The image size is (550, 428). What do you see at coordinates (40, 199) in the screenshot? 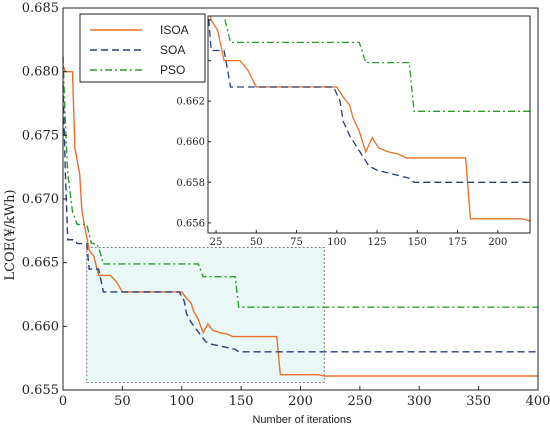
I see `y-tick-label: 0.670` at bounding box center [40, 199].